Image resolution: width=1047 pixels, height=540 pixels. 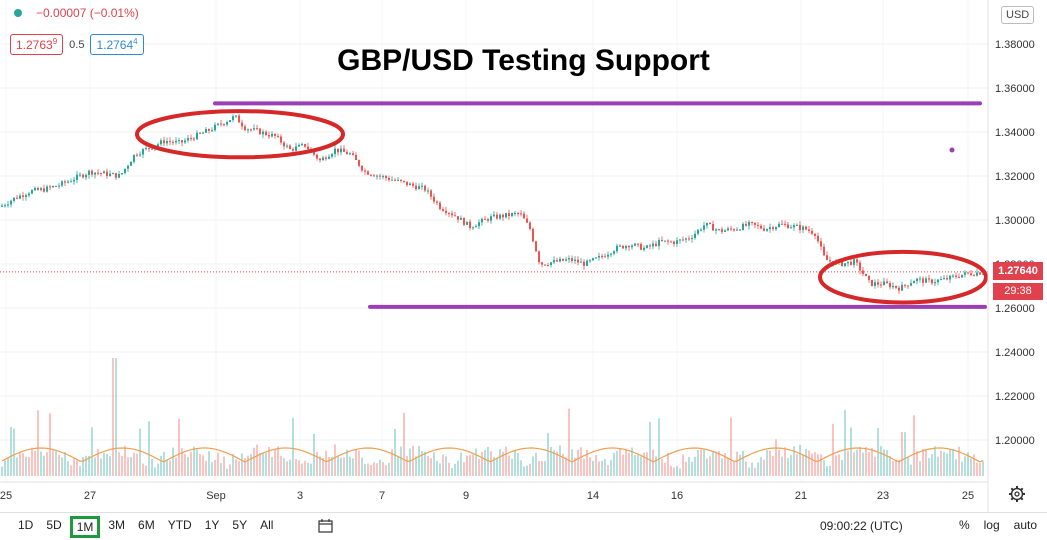 I want to click on auto-scale-toggle: auto, so click(x=1025, y=525).